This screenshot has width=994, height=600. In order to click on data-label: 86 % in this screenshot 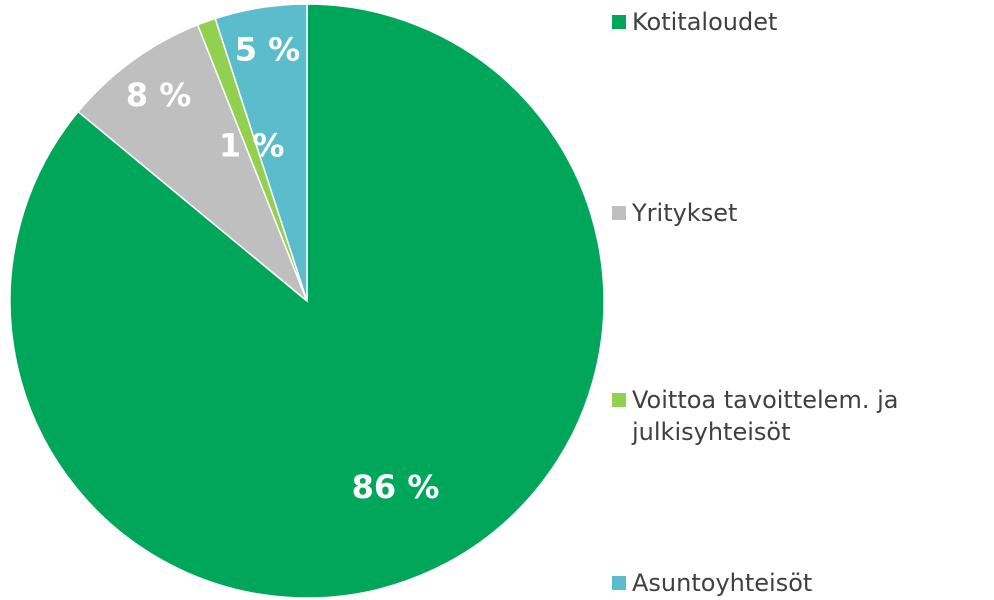, I will do `click(396, 487)`.